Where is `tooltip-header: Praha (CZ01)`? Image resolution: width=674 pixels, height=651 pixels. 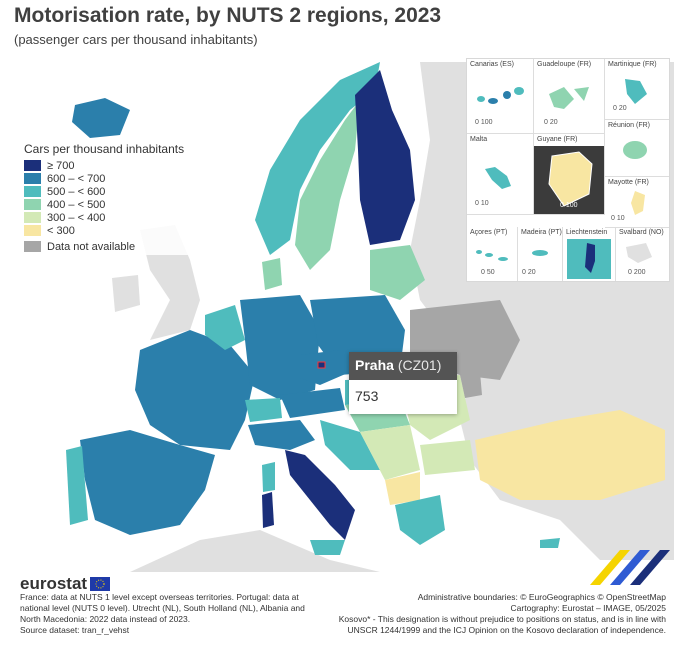 tooltip-header: Praha (CZ01) is located at coordinates (403, 366).